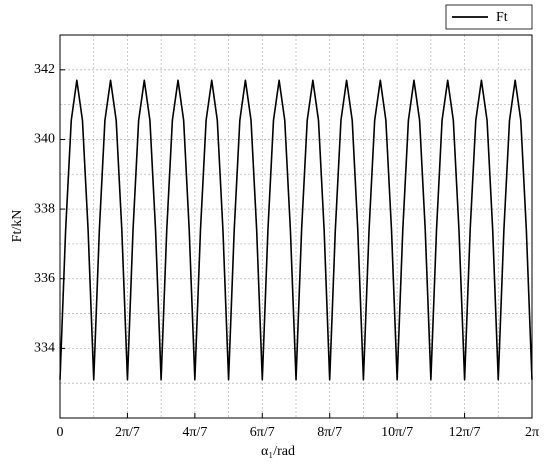 The height and width of the screenshot is (468, 550). Describe the element at coordinates (44, 139) in the screenshot. I see `y-tick-label: 340` at that location.